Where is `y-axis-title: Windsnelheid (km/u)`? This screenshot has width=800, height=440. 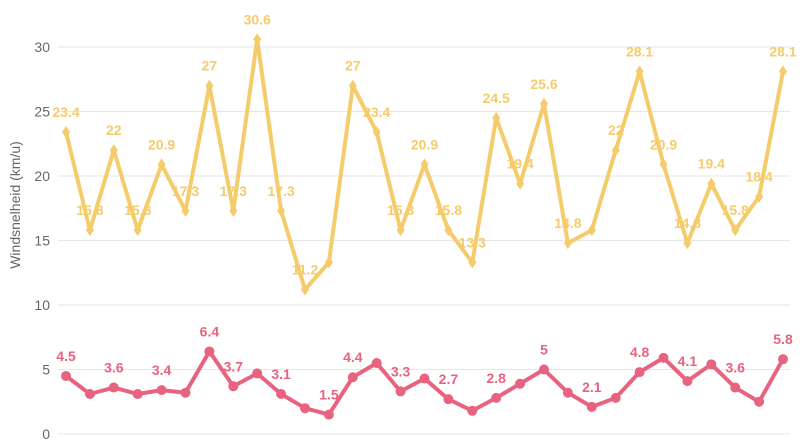 y-axis-title: Windsnelheid (km/u) is located at coordinates (15, 205).